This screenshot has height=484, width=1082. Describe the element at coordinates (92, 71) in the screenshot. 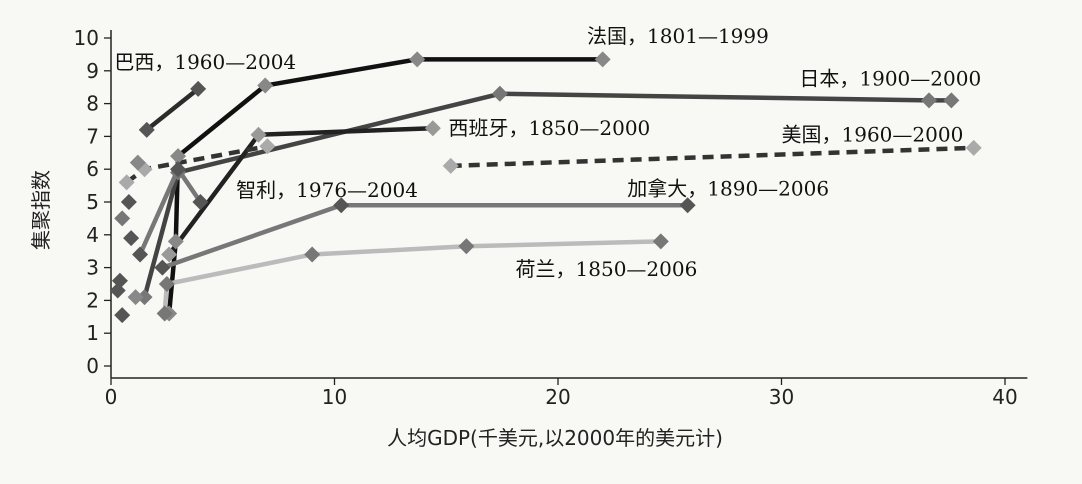

I see `y-tick-label: 9` at that location.